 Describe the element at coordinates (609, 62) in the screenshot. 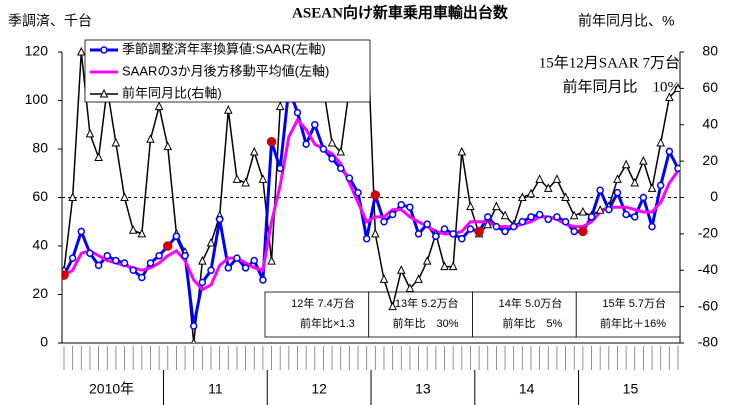

I see `annotation: 15年12月SAAR 7万台` at that location.